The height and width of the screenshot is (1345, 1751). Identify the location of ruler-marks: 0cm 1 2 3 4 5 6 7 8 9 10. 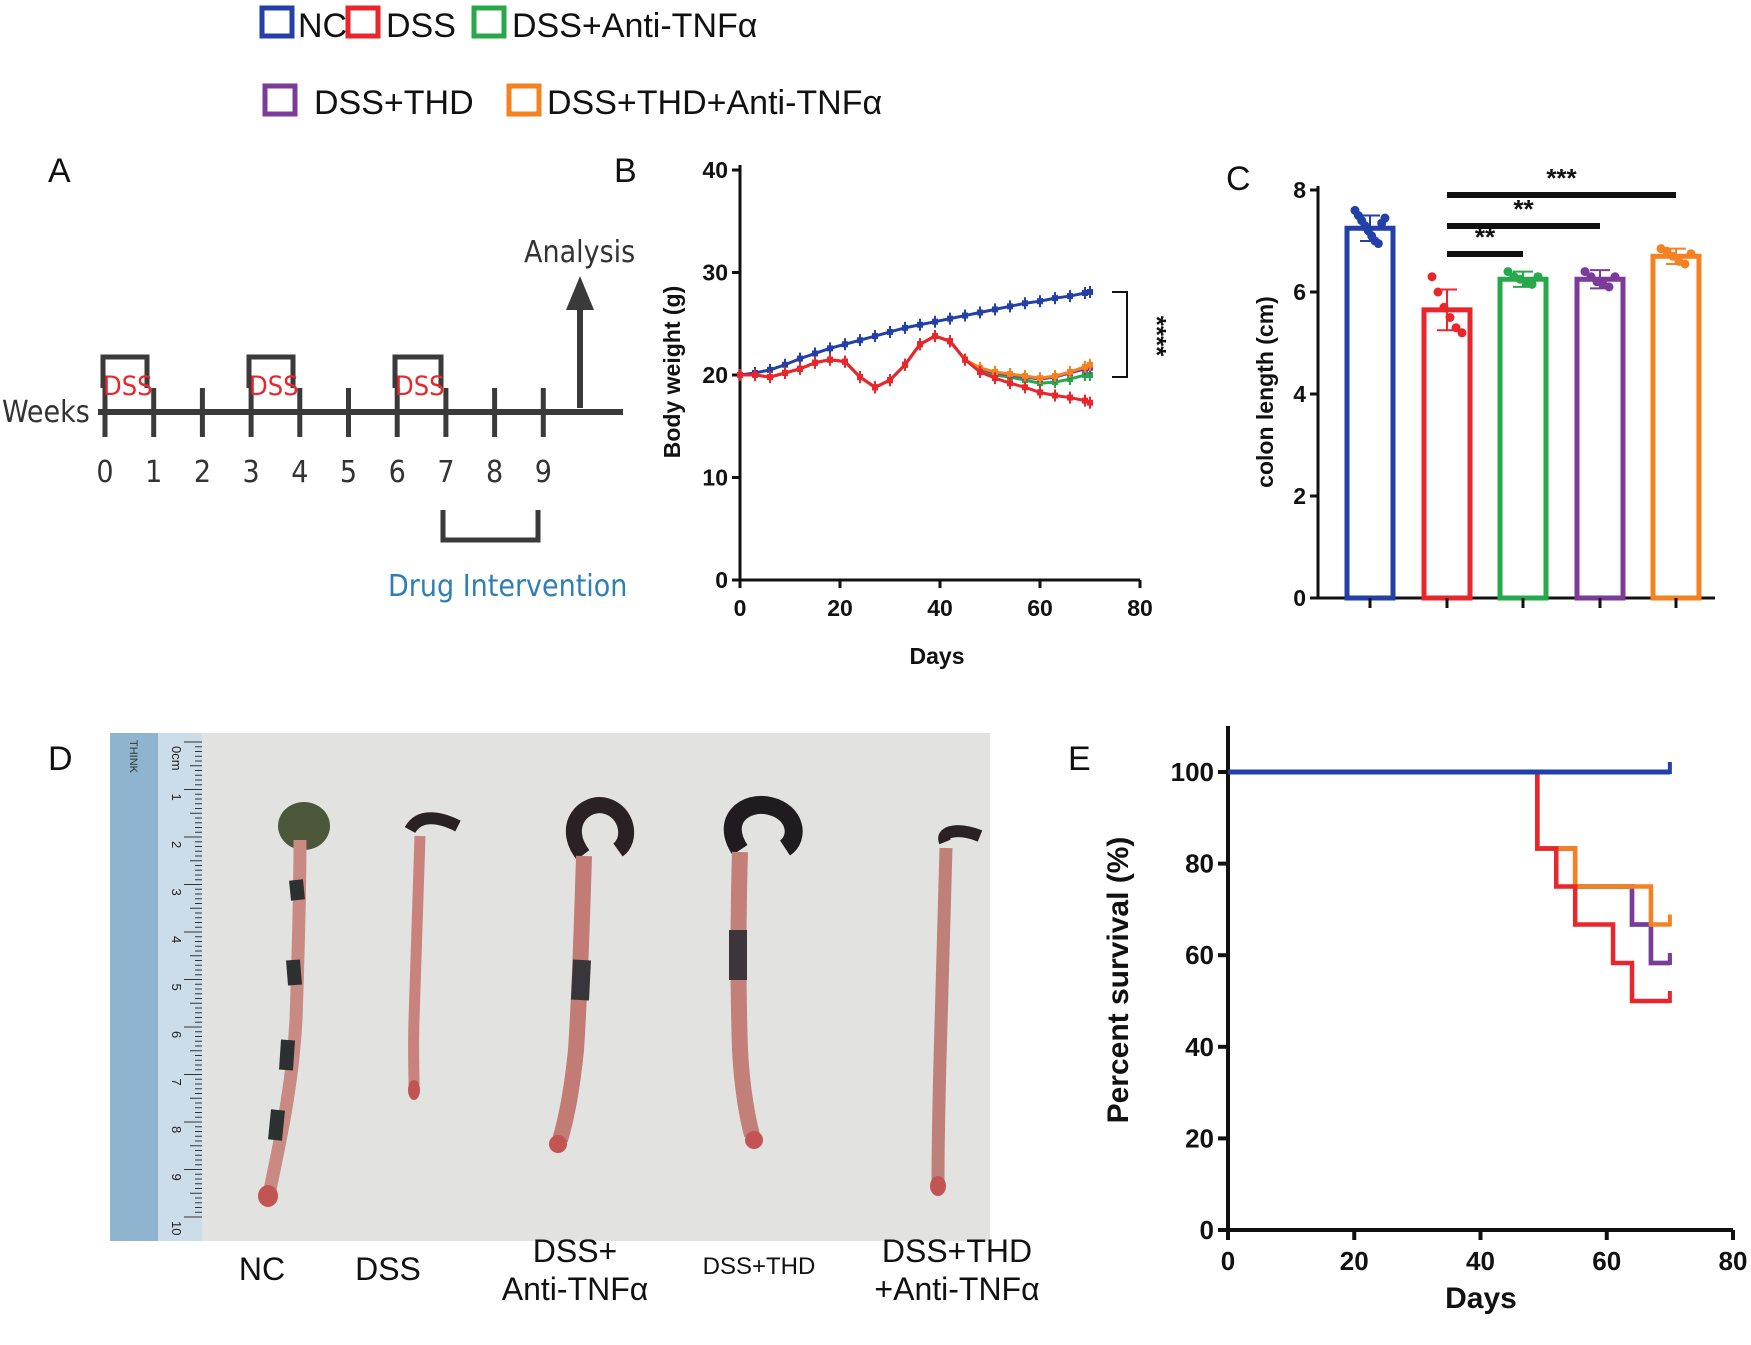
(185, 988).